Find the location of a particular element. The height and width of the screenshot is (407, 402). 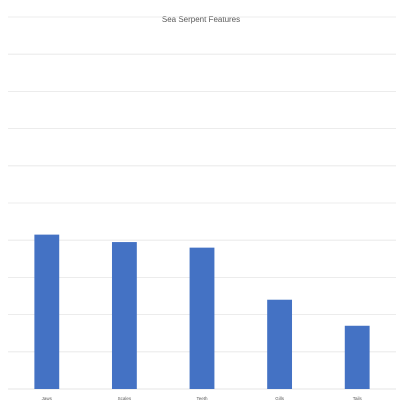

x-tick-label-tails: Tails is located at coordinates (358, 398).